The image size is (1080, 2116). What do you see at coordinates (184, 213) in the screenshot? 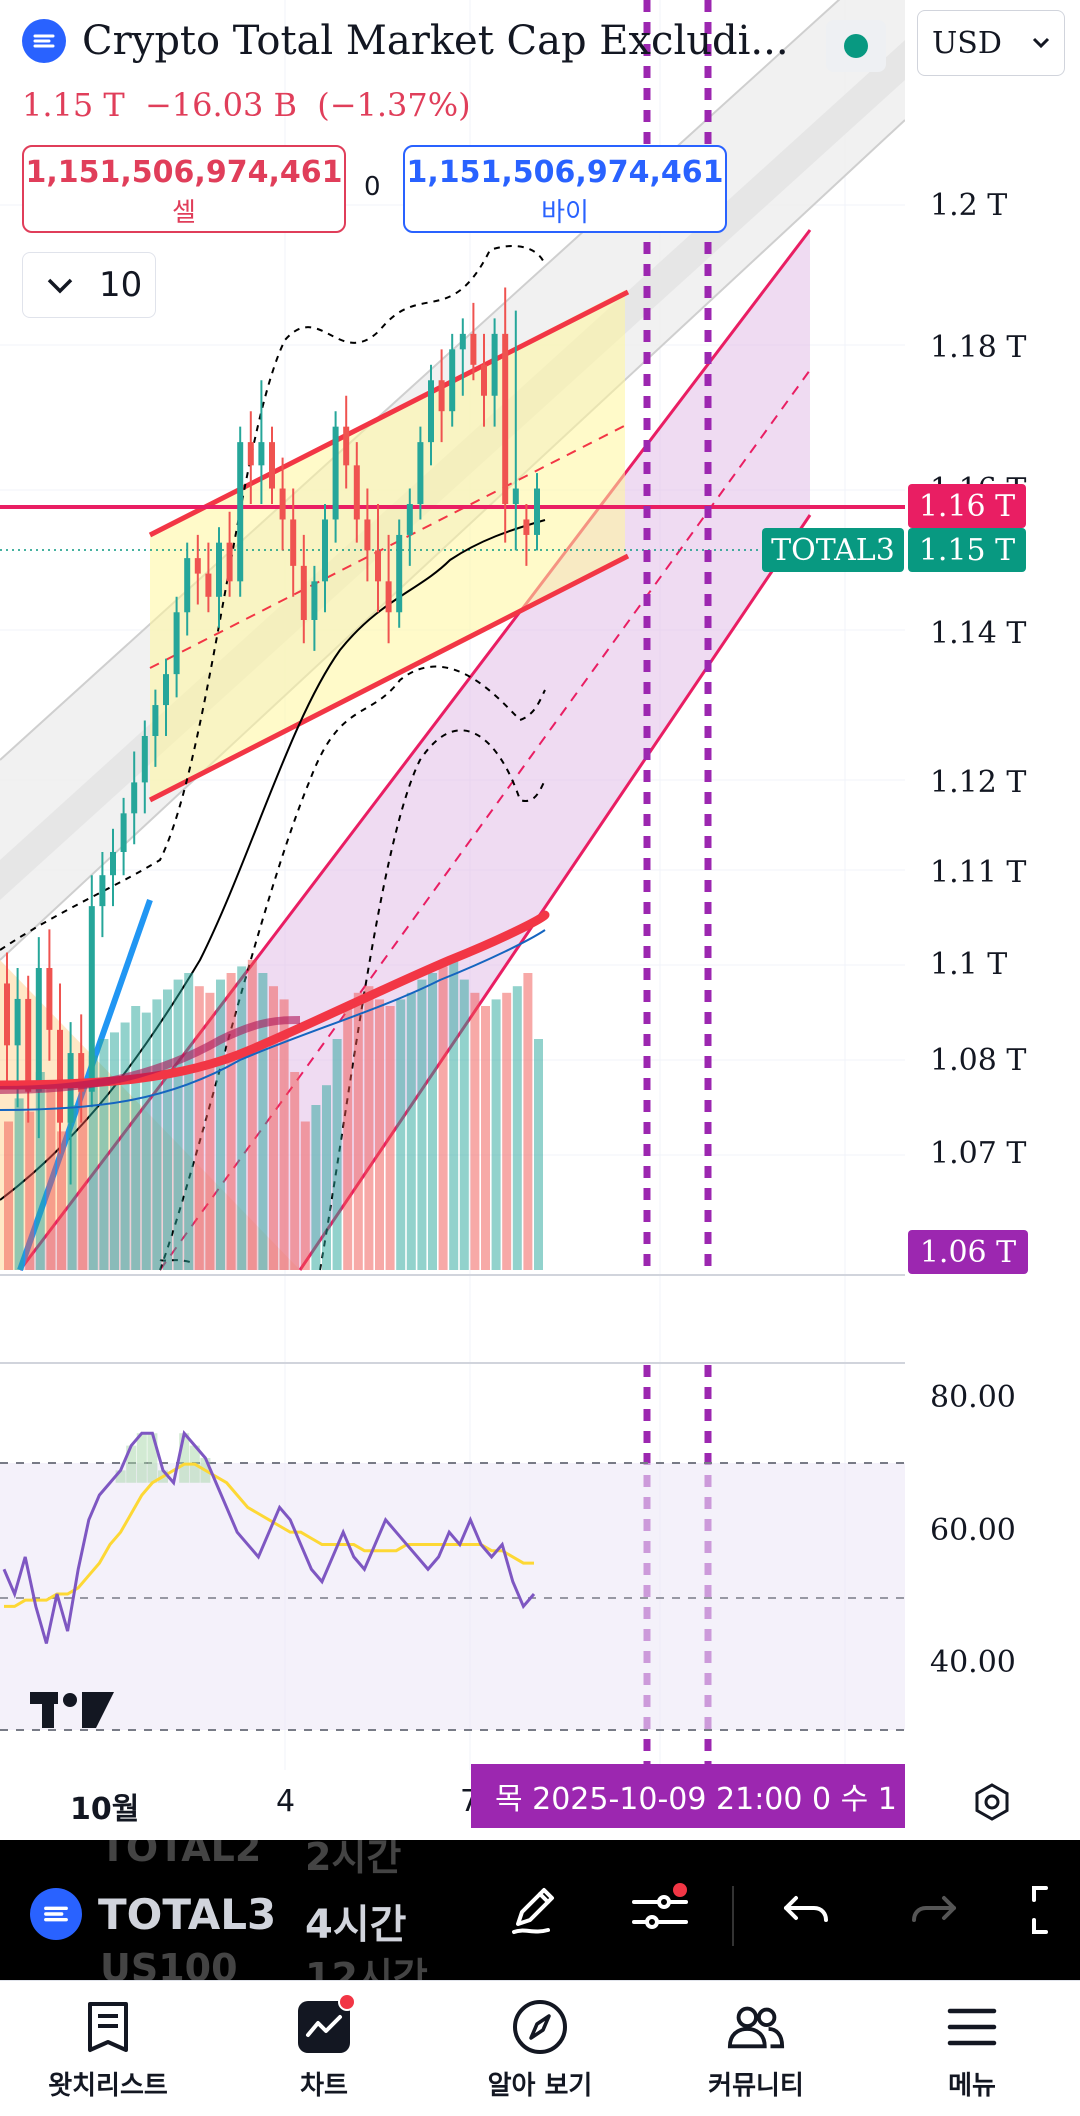
I see `sell-label: 셀` at bounding box center [184, 213].